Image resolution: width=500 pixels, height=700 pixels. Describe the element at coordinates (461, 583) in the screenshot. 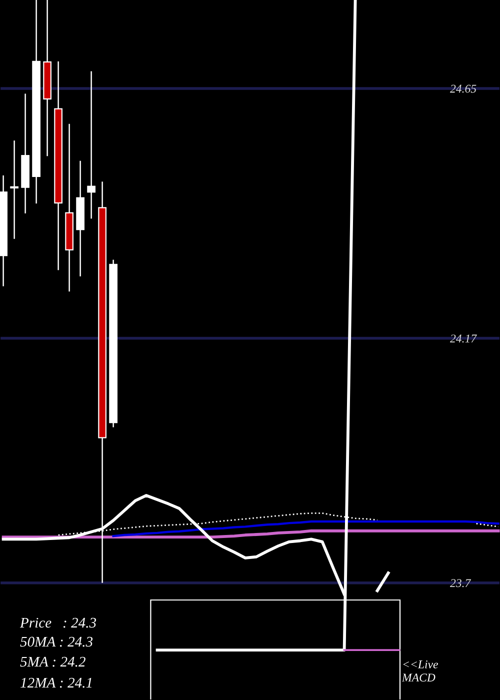

I see `y-tick-label: 23.7` at that location.